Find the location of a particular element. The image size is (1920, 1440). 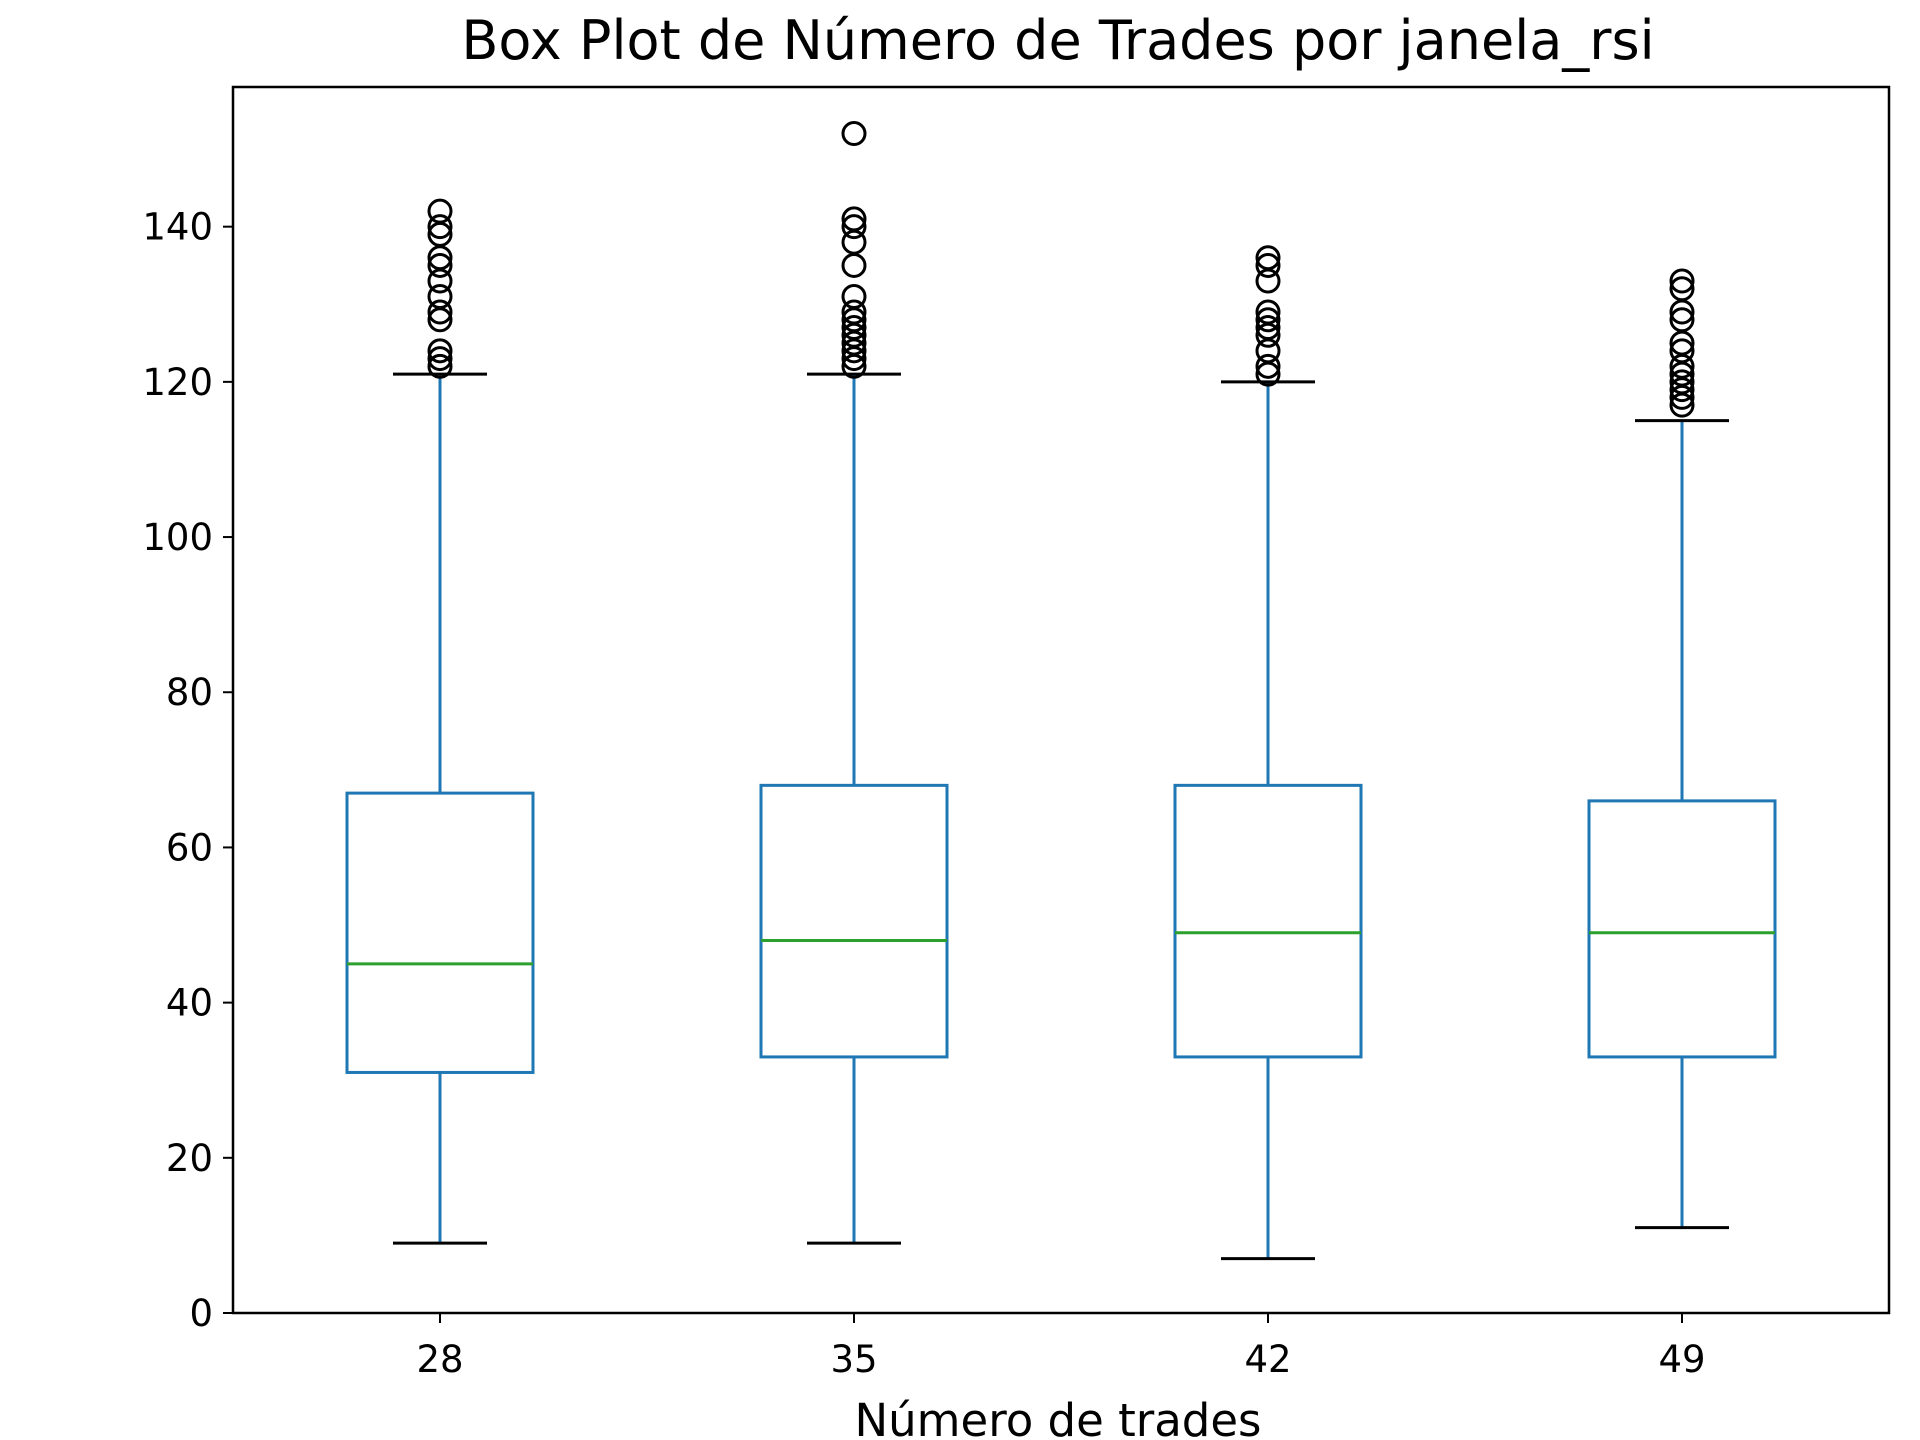

x-tick-label: 42 is located at coordinates (1267, 1359).